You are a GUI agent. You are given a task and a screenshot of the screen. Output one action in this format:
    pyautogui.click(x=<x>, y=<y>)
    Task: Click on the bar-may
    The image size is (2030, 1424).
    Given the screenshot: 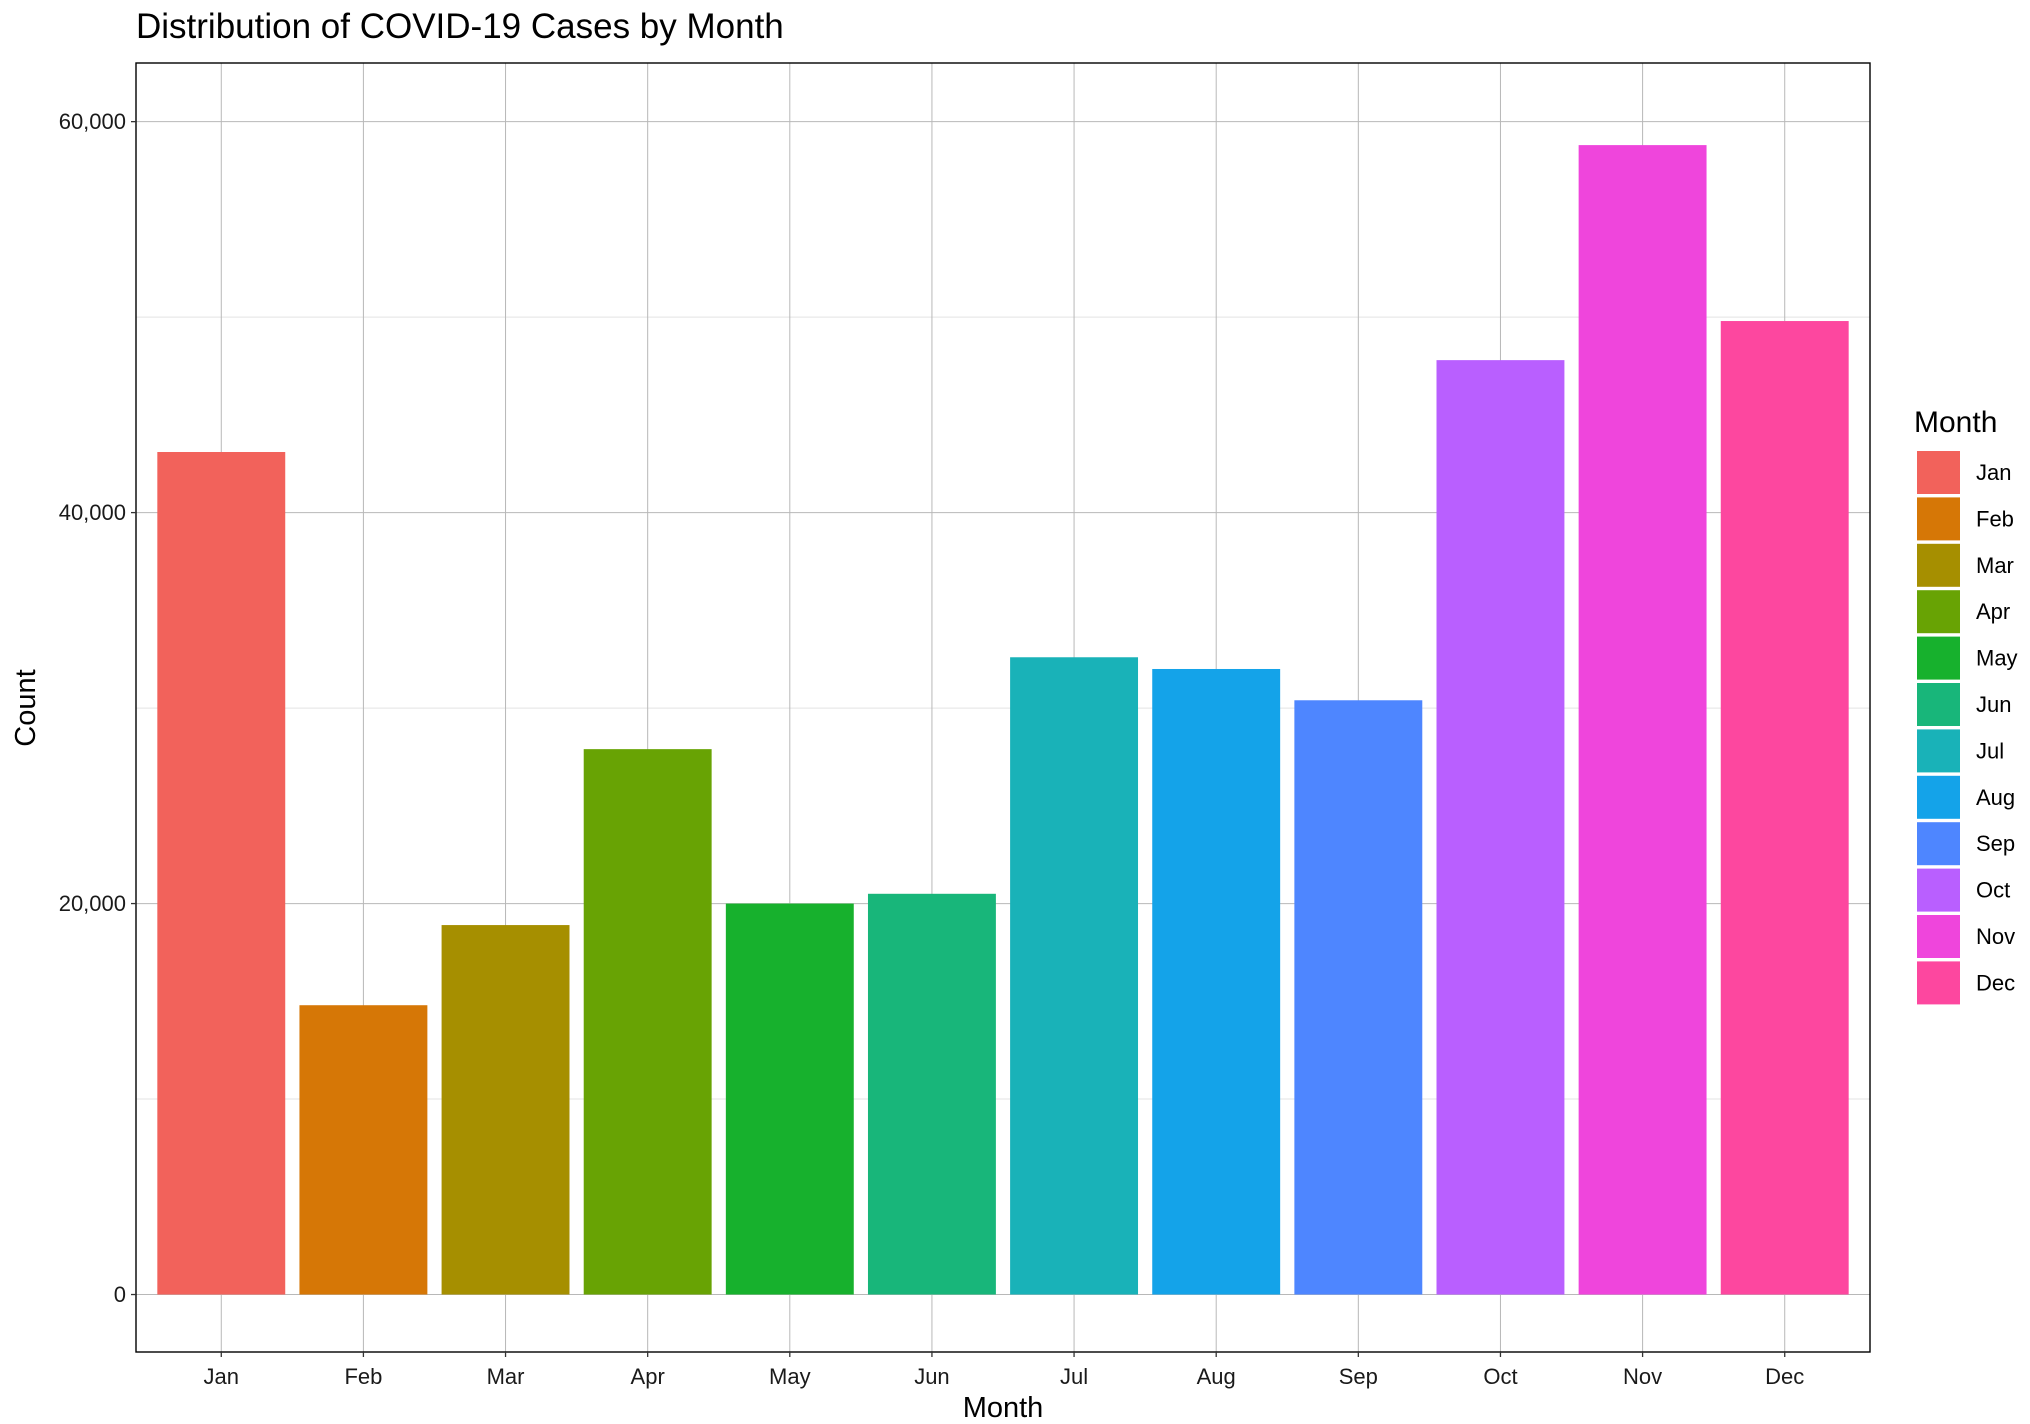 What is the action you would take?
    pyautogui.click(x=789, y=1099)
    